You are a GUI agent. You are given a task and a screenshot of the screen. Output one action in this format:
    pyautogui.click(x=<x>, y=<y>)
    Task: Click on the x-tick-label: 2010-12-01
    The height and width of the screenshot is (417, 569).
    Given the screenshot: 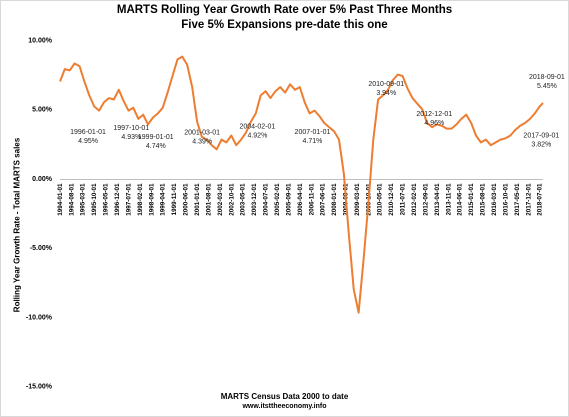 What is the action you would take?
    pyautogui.click(x=391, y=199)
    